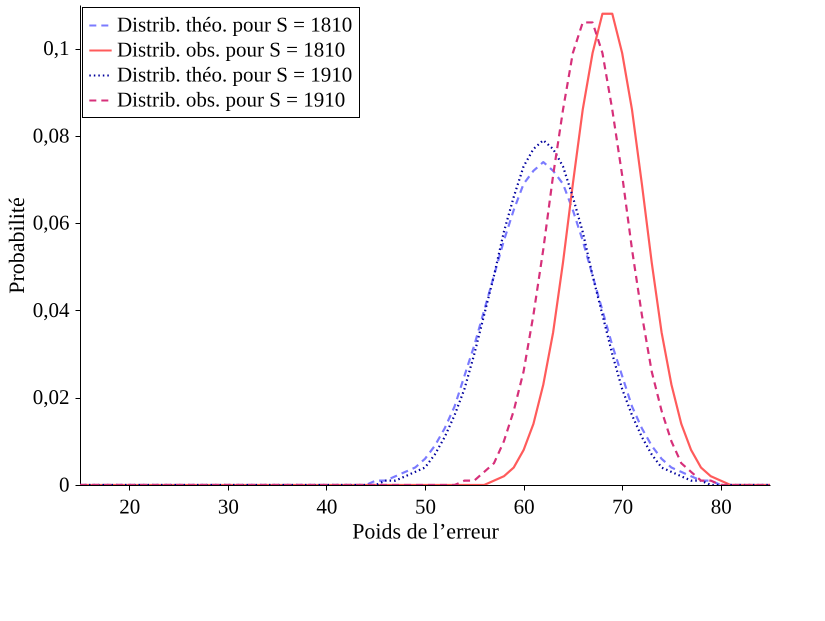  I want to click on x-tick-label: 40, so click(327, 506).